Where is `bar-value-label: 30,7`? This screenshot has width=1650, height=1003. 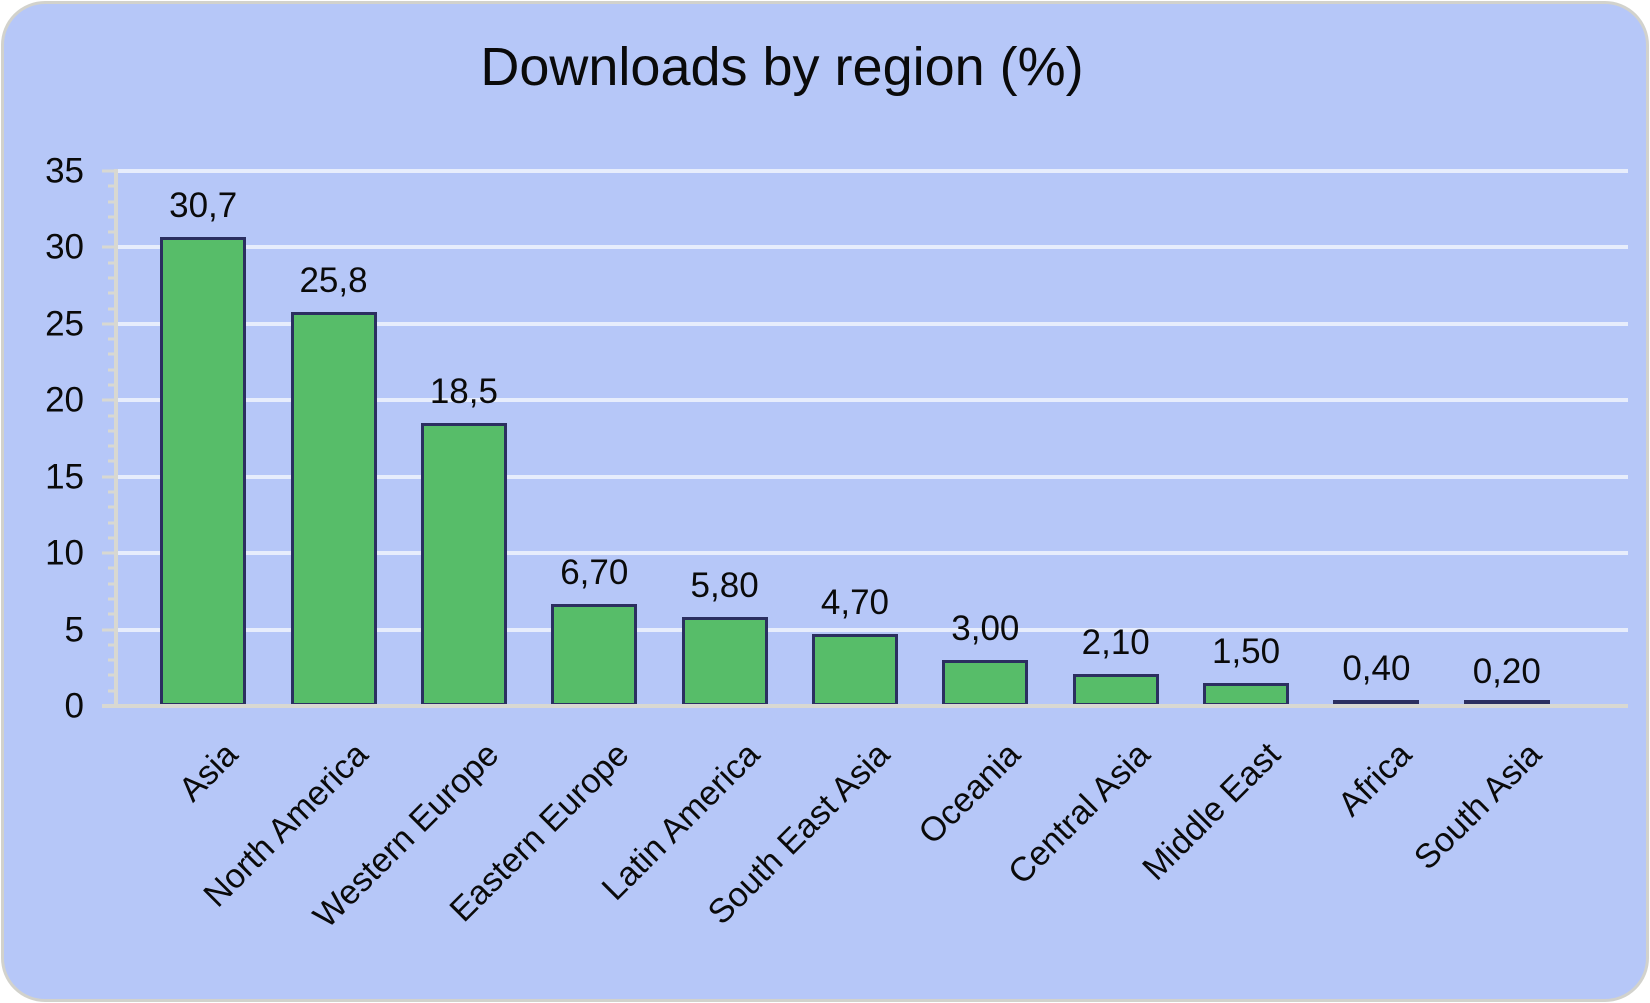 bar-value-label: 30,7 is located at coordinates (203, 205).